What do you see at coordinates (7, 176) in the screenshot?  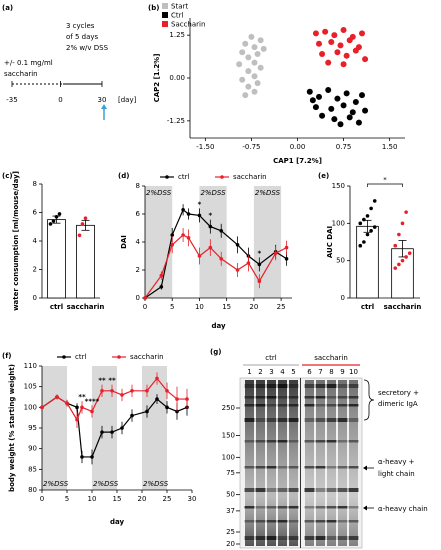 I see `panel-label: (c)` at bounding box center [7, 176].